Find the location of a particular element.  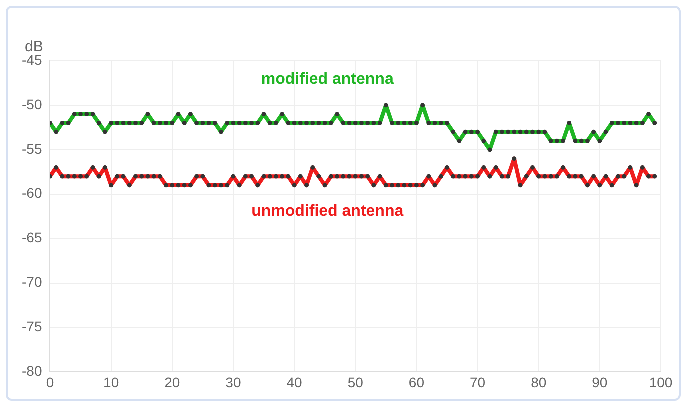

y-tick-label: -65 is located at coordinates (32, 238).